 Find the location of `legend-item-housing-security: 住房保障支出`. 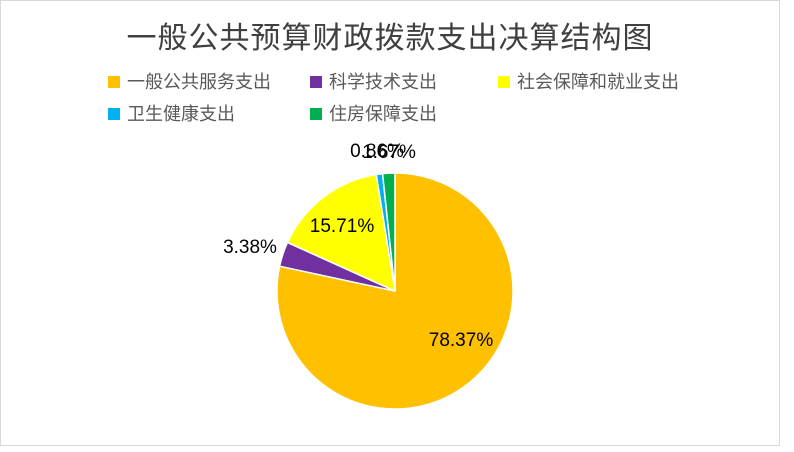

legend-item-housing-security: 住房保障支出 is located at coordinates (373, 114).